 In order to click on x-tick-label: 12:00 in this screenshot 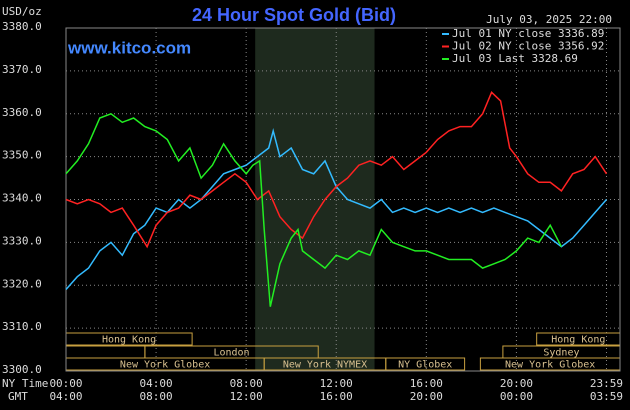, I will do `click(336, 383)`.